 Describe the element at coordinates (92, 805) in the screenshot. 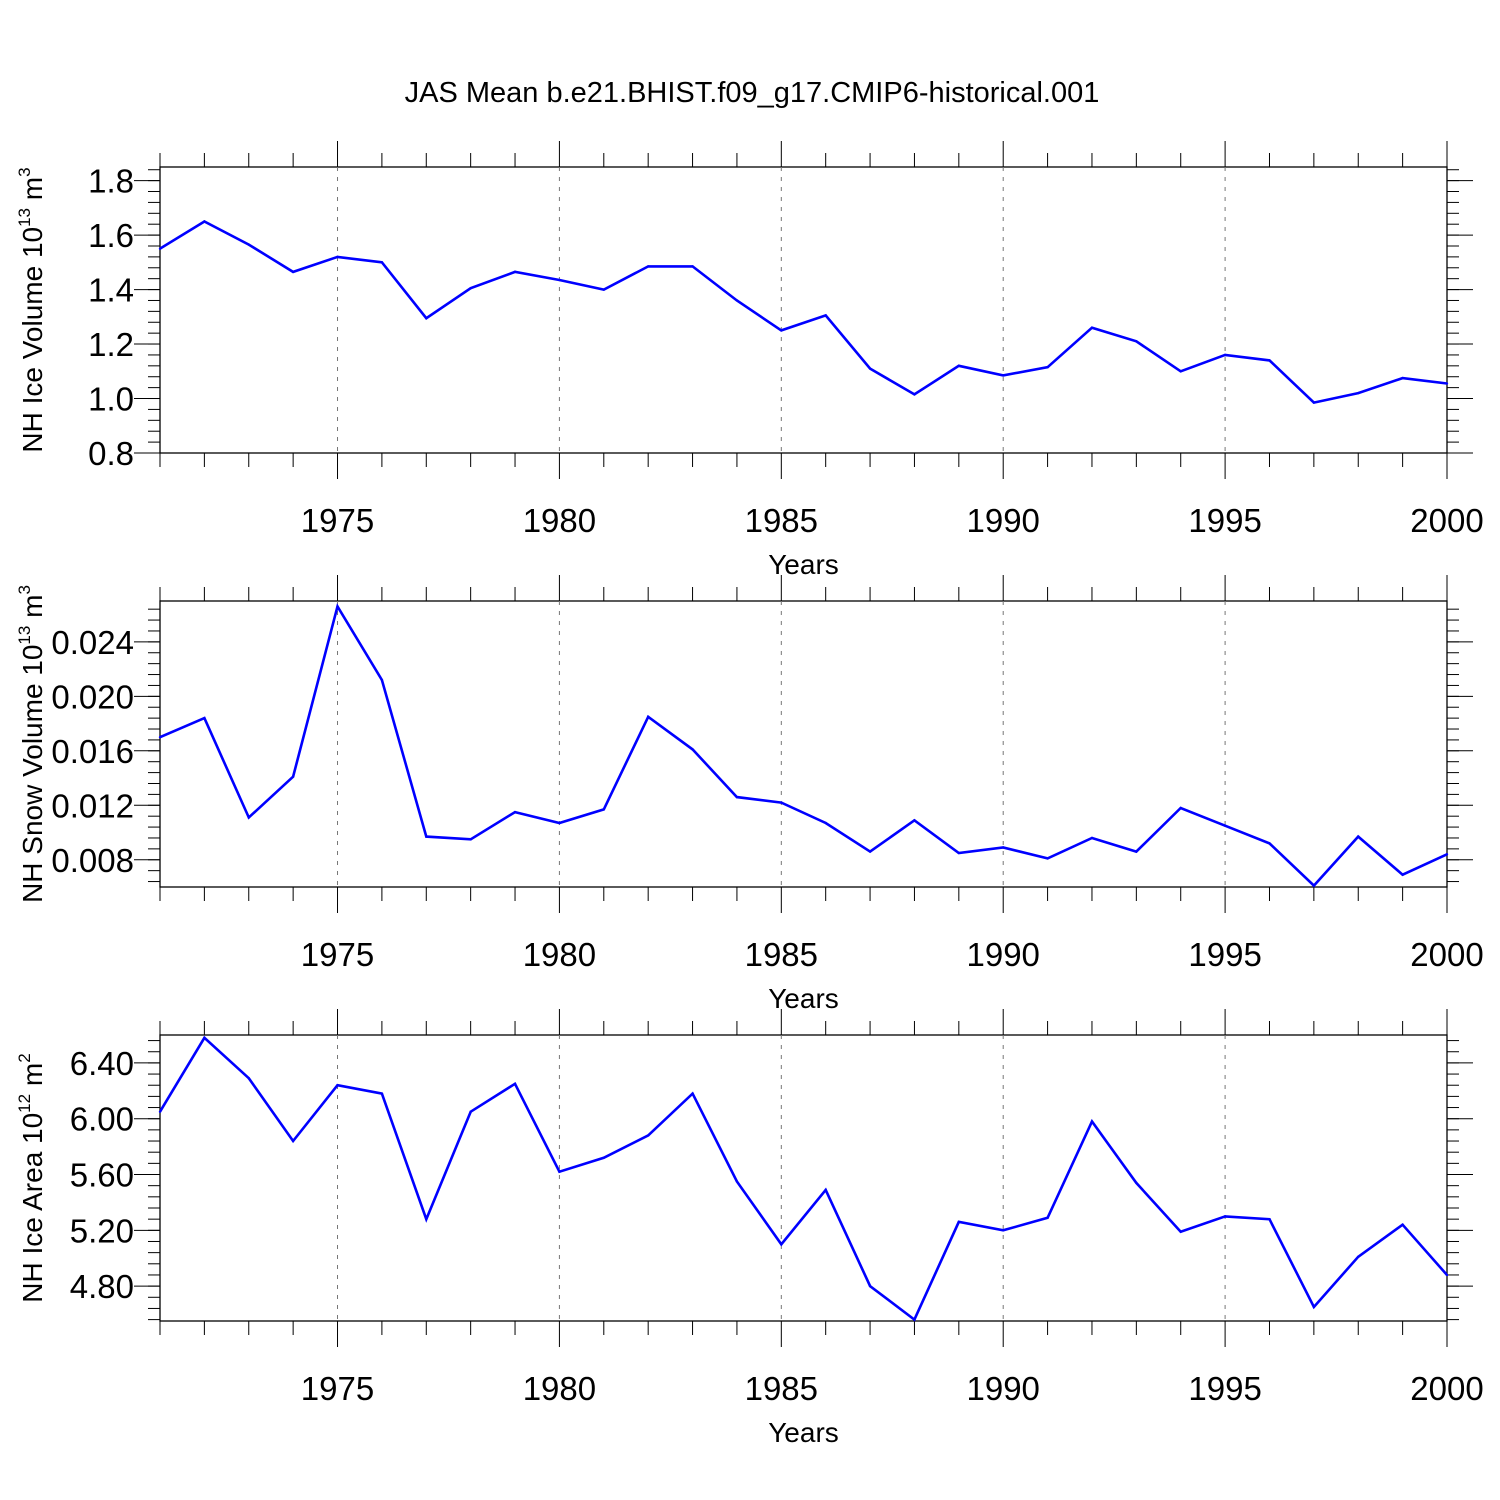

I see `y-tick-label: 0.012` at that location.